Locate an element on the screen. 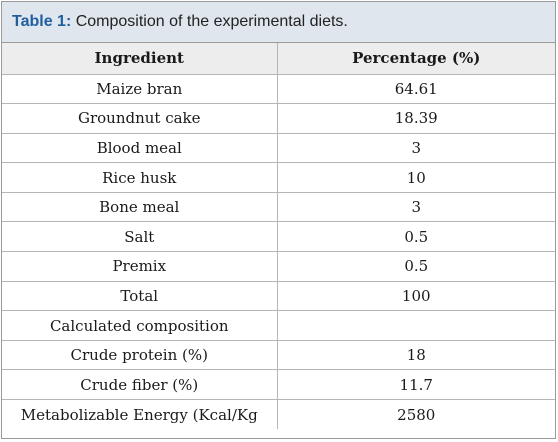 The width and height of the screenshot is (558, 442). table-row: Crude protein (%) 18 is located at coordinates (278, 355).